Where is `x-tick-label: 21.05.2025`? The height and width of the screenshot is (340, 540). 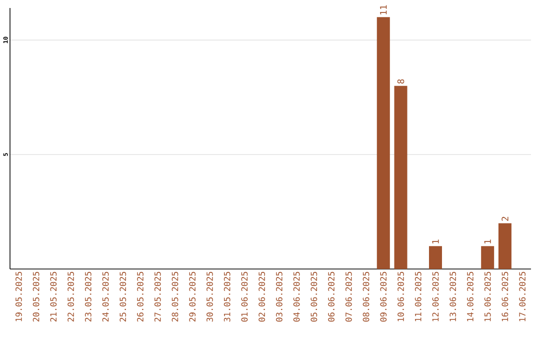
x-tick-label: 21.05.2025 is located at coordinates (53, 297).